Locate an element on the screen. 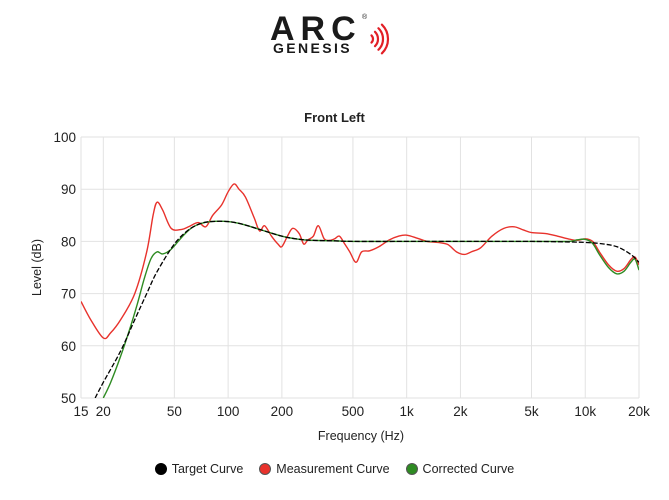 This screenshot has height=500, width=669. legend-item: Target Curve is located at coordinates (199, 469).